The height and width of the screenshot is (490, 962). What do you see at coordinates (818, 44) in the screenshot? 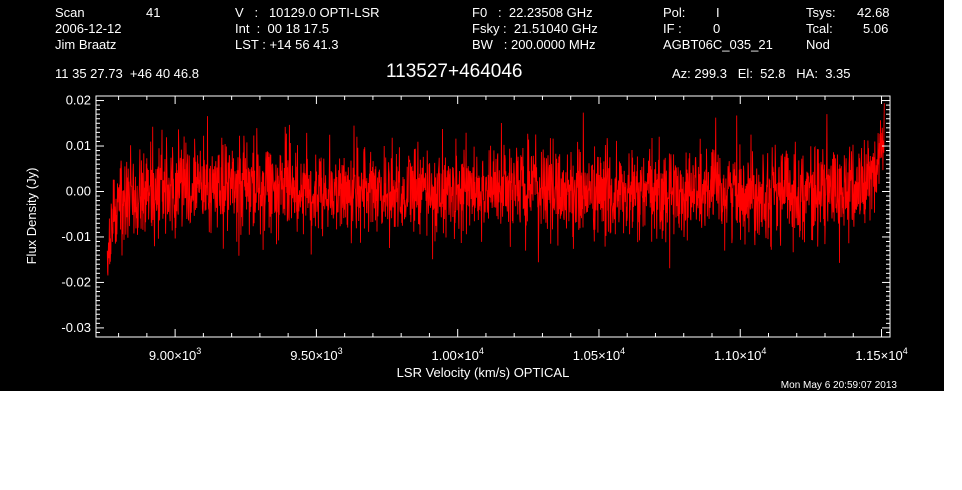
I see `obs-mode: Nod` at bounding box center [818, 44].